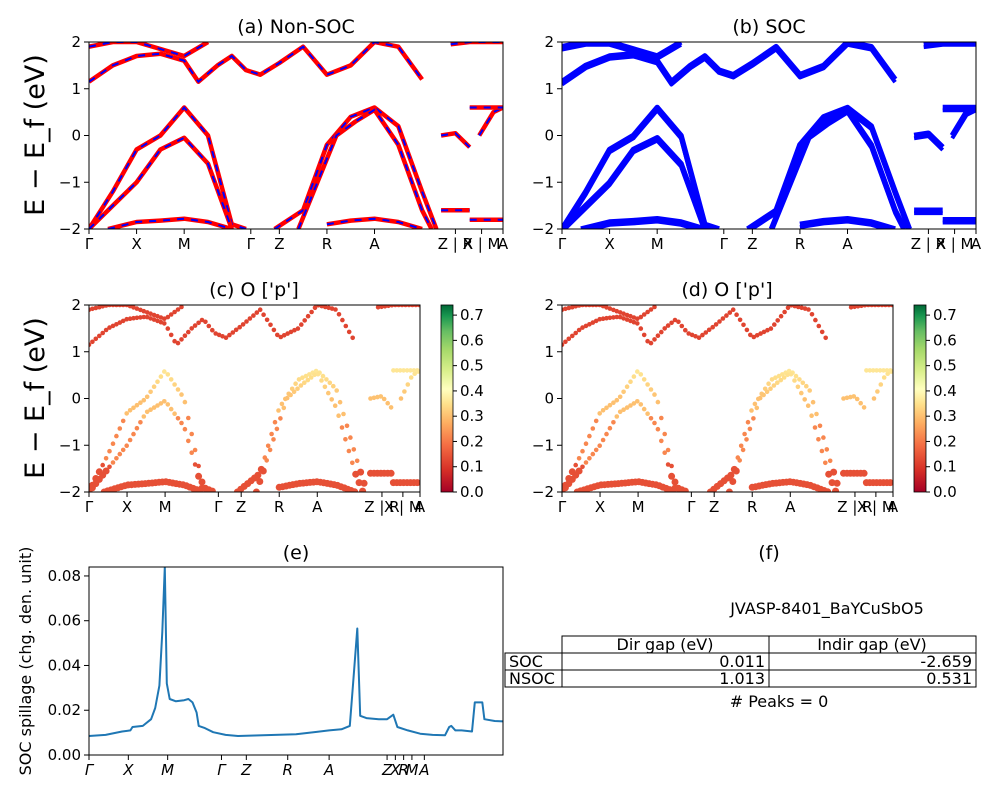 The image size is (1000, 800). What do you see at coordinates (279, 507) in the screenshot?
I see `panel-c-xtick-label: R` at bounding box center [279, 507].